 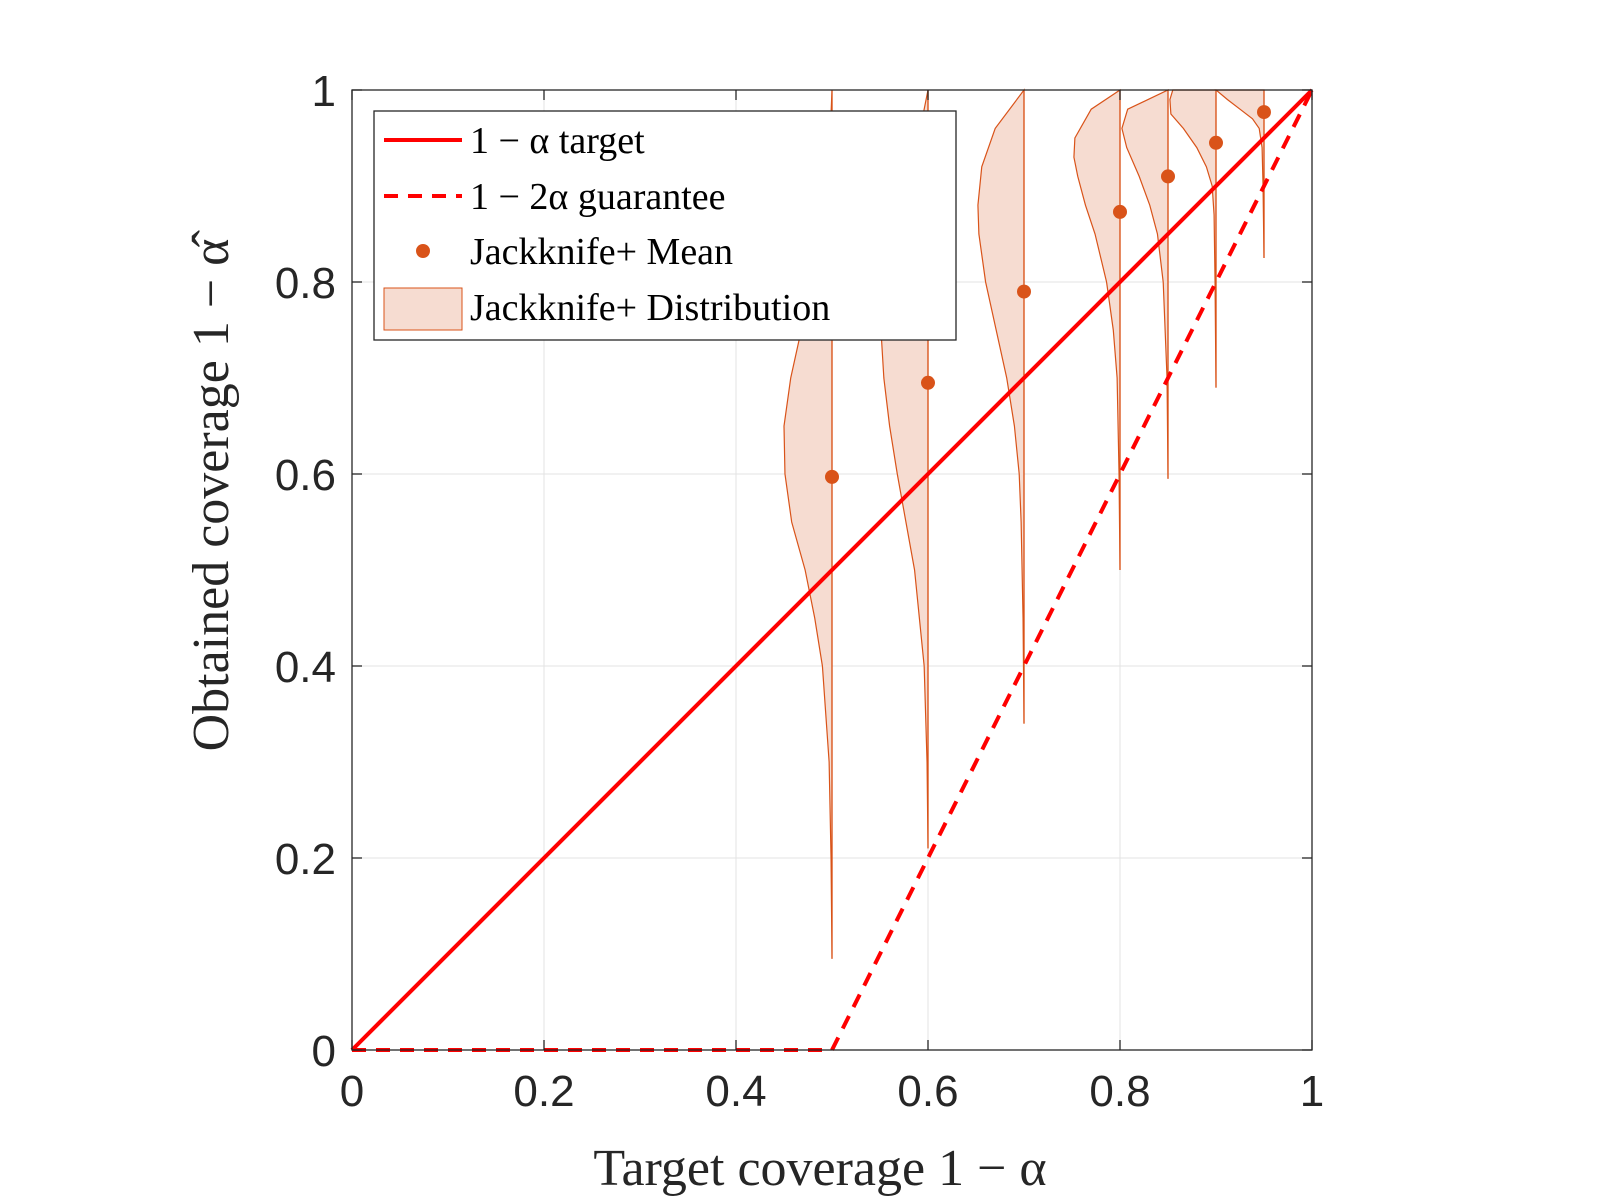 What do you see at coordinates (305, 859) in the screenshot?
I see `y-tick-label-1: 0.2` at bounding box center [305, 859].